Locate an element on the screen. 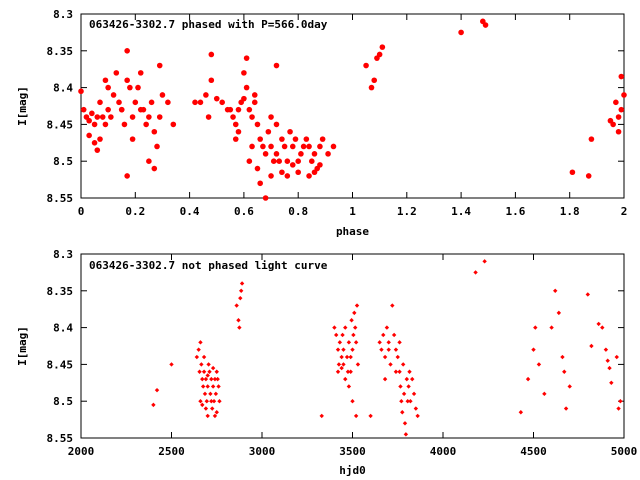 This screenshot has width=640, height=480. plot-title: 063426-3302.7 not phased light curve is located at coordinates (208, 265).